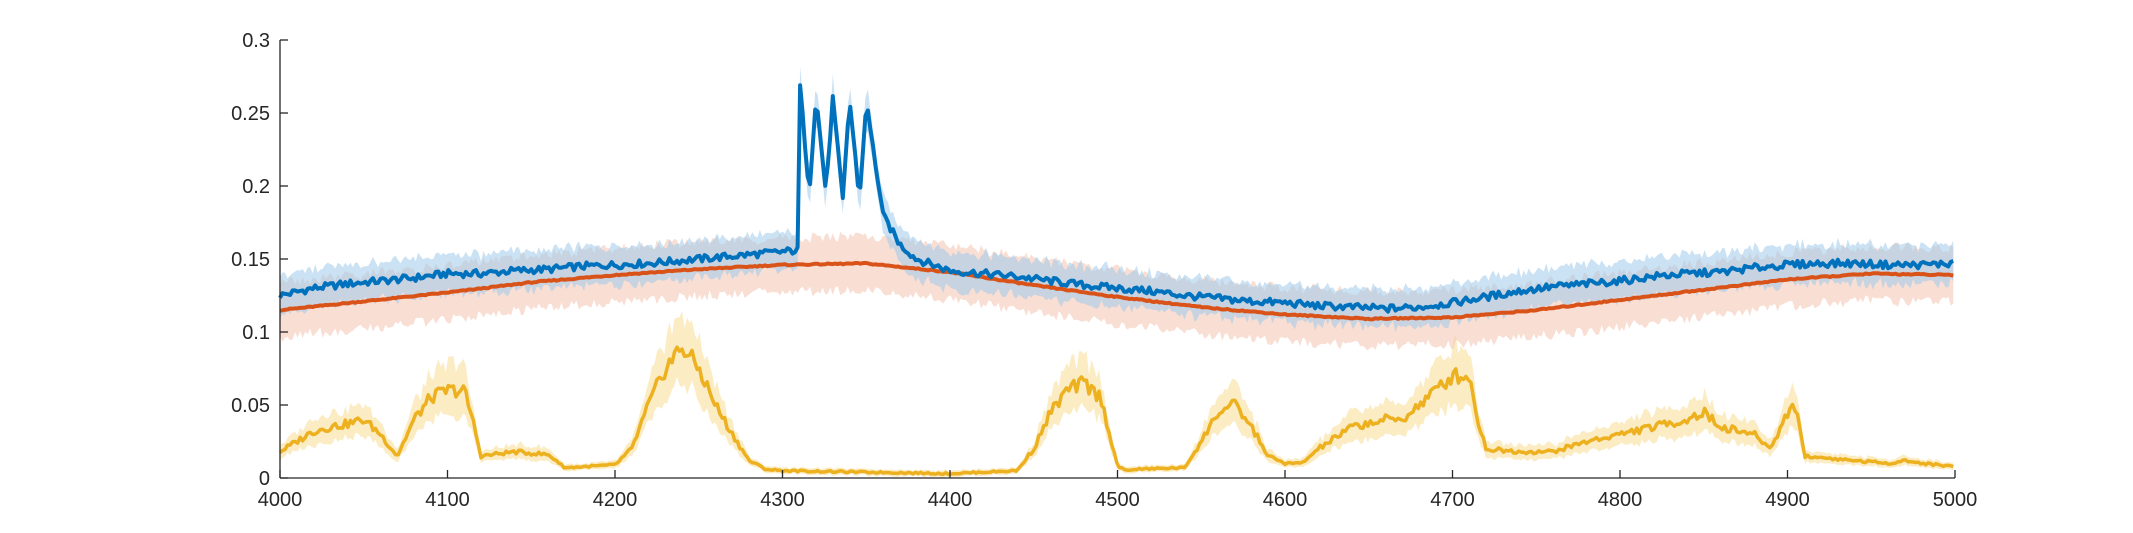 The height and width of the screenshot is (533, 2133). I want to click on x-tick-label: 4900, so click(1787, 500).